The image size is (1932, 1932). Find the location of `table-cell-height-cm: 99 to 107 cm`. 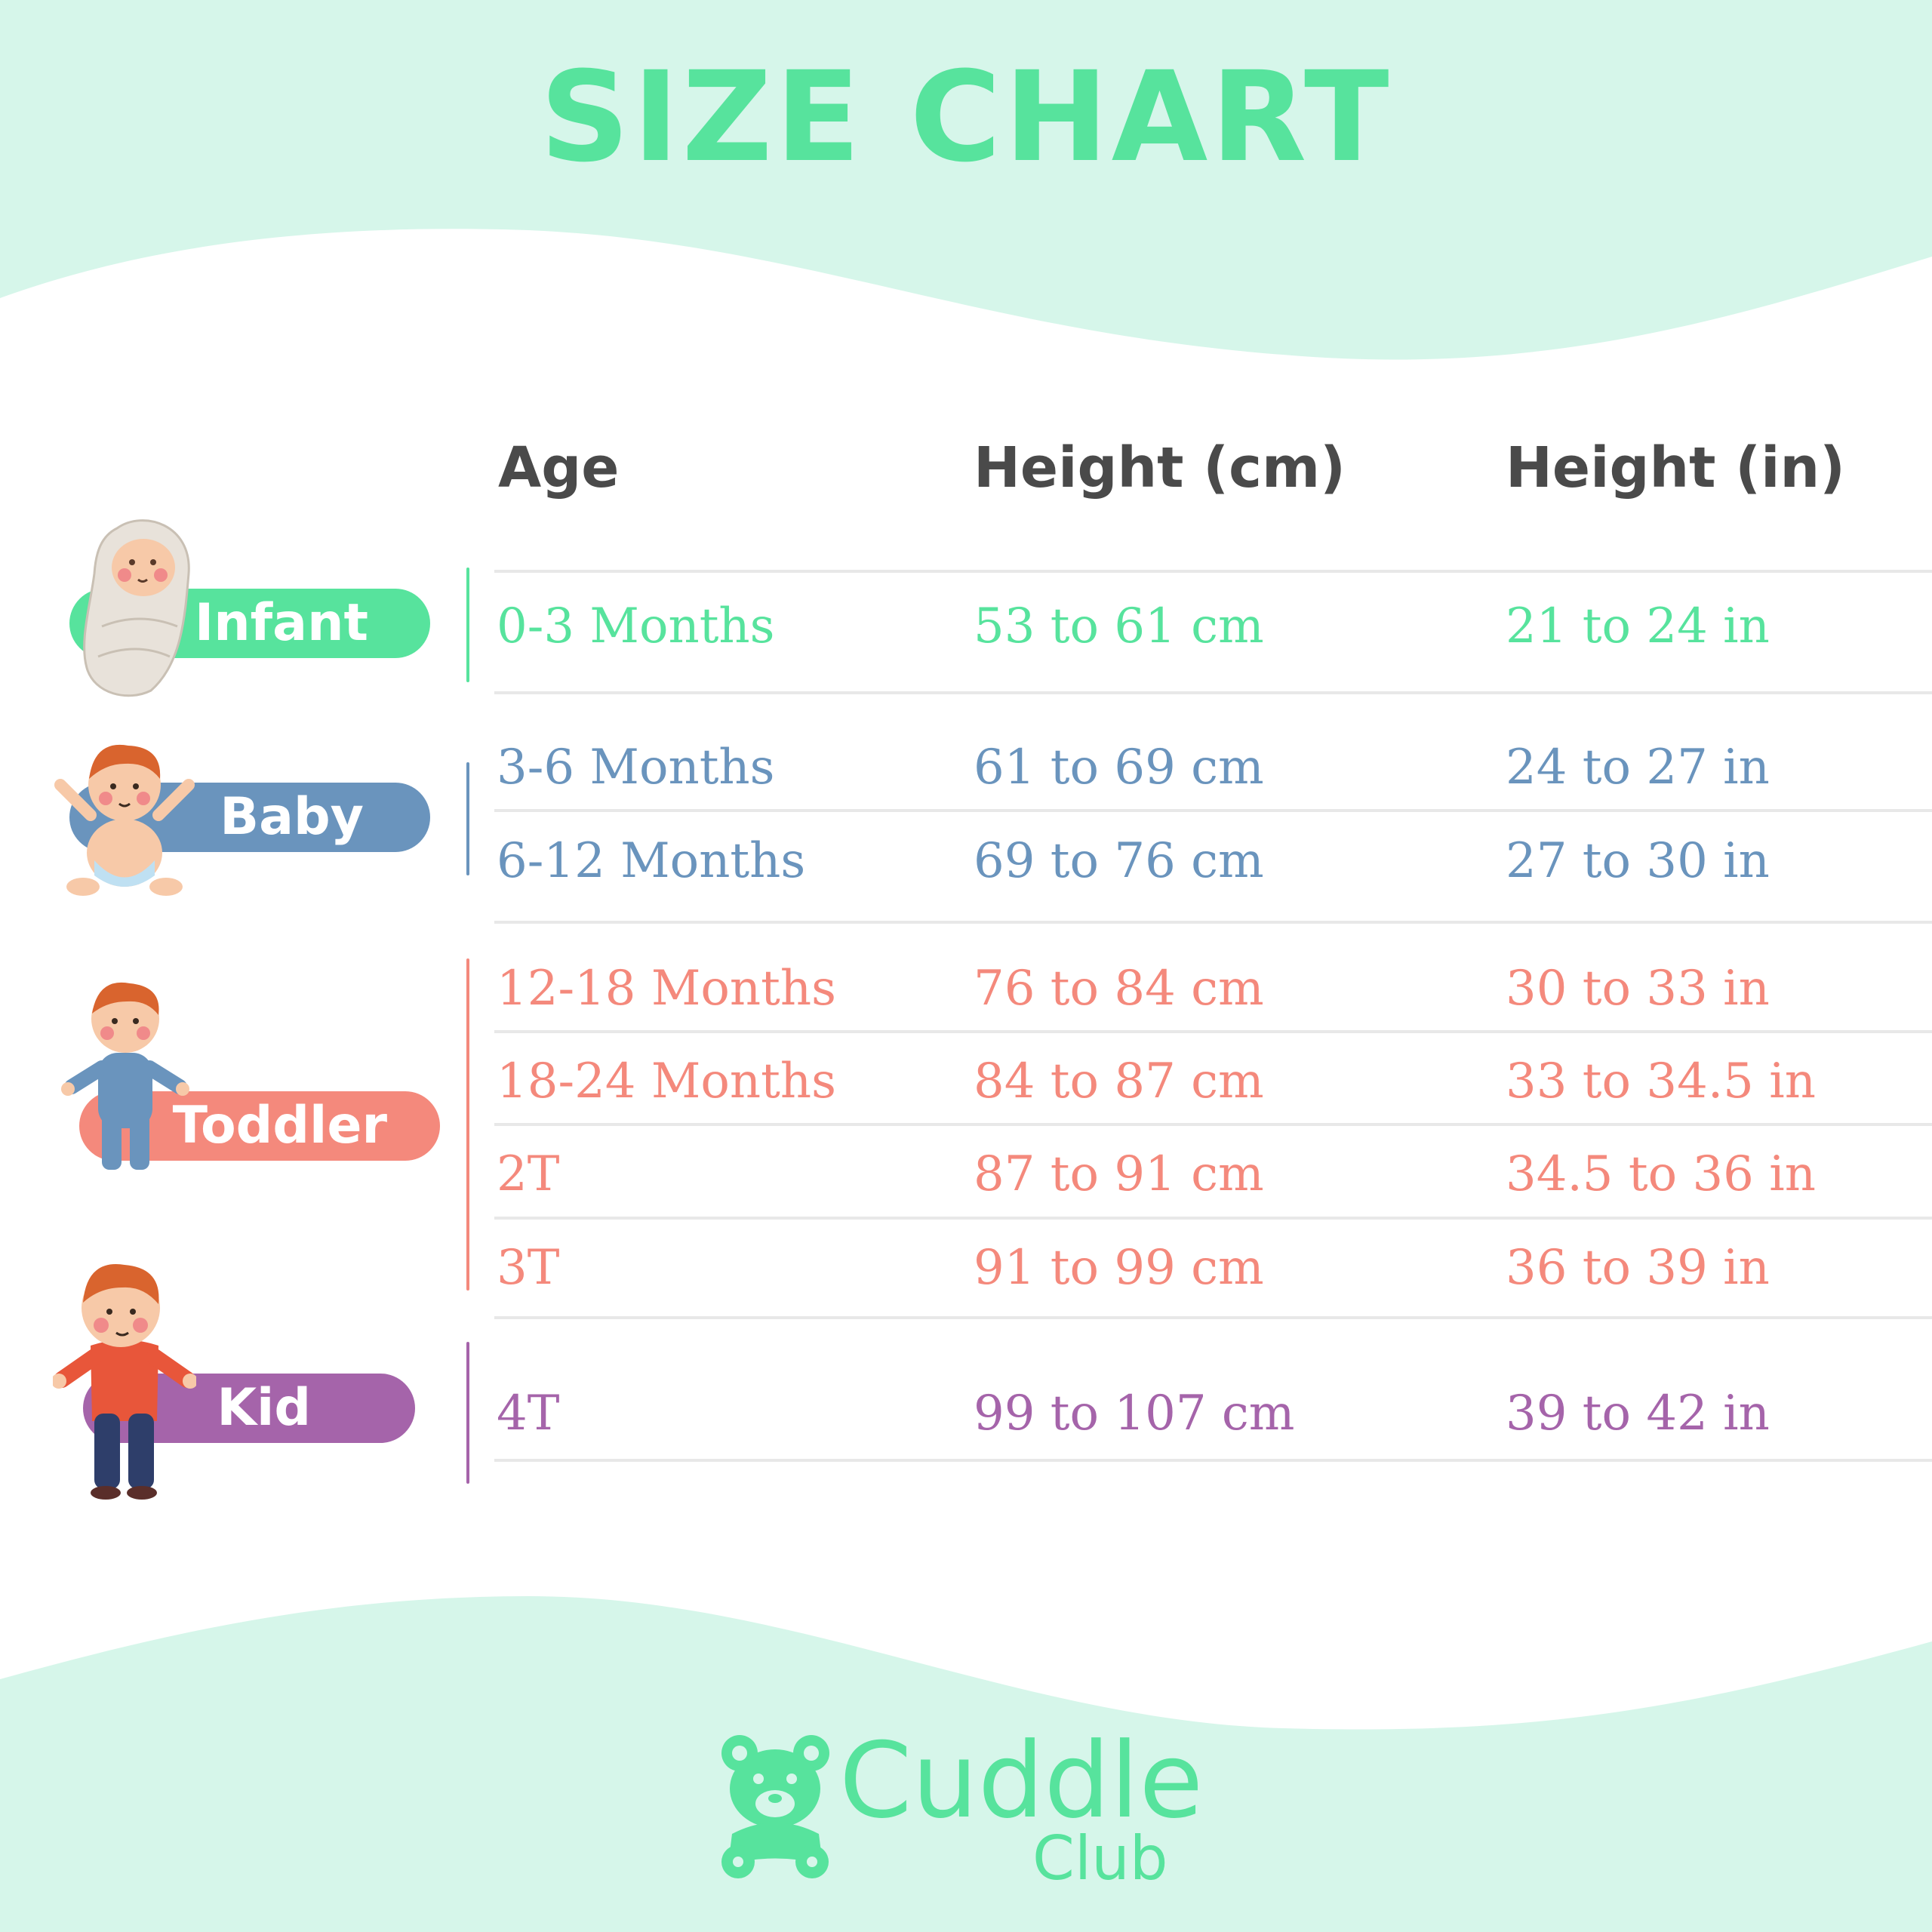

table-cell-height-cm: 99 to 107 cm is located at coordinates (1134, 1413).